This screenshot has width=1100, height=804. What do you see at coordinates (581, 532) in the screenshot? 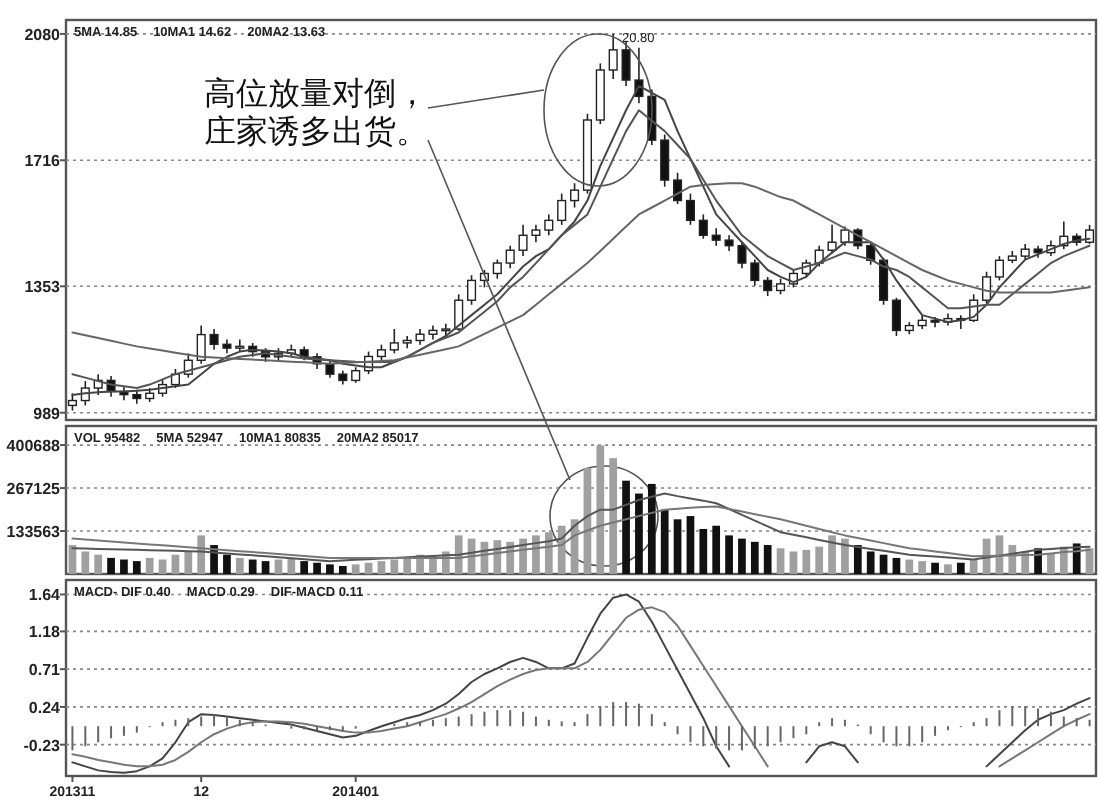
I see `line-series` at bounding box center [581, 532].